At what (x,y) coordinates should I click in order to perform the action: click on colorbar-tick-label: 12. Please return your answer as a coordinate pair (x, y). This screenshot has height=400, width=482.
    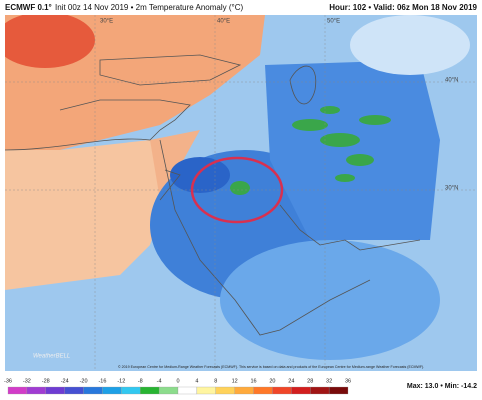
    Looking at the image, I should click on (235, 381).